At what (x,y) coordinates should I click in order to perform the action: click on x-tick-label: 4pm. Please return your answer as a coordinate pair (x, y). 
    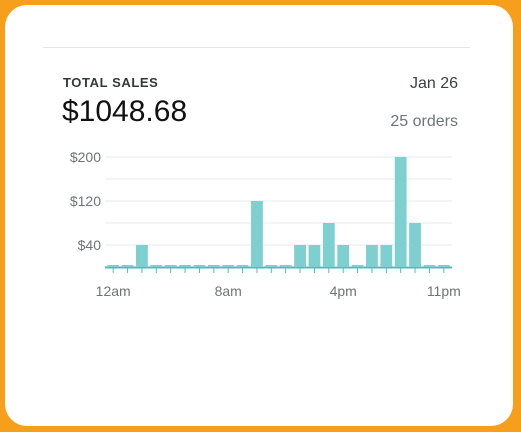
    Looking at the image, I should click on (343, 291).